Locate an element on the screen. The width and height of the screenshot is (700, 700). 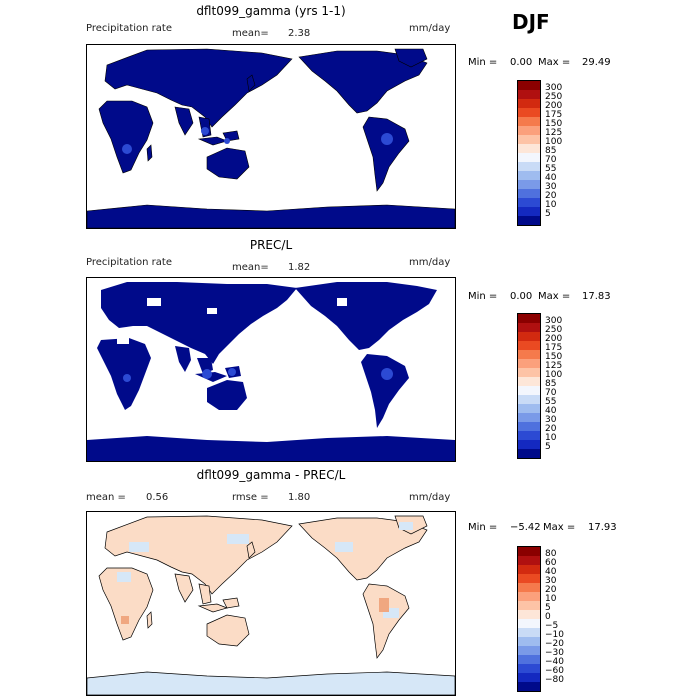
panel2-map-svg is located at coordinates (271, 371).